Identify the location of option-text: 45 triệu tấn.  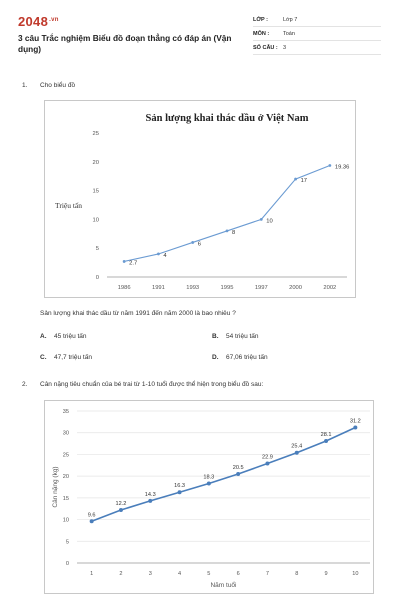
(70, 336).